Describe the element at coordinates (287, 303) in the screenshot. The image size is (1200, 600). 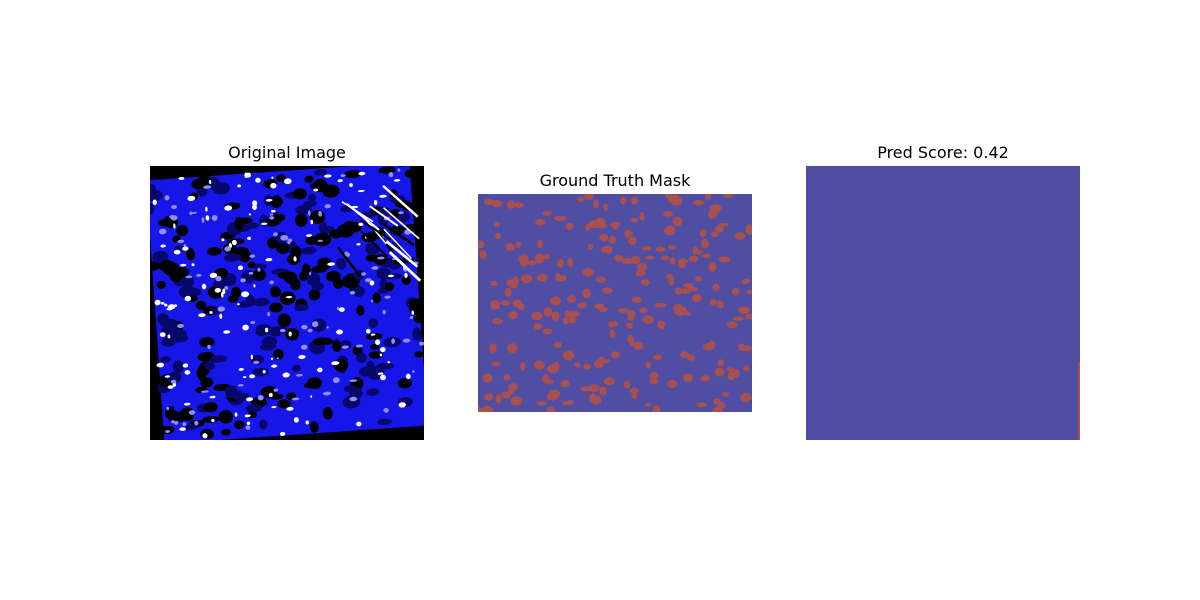
I see `original-image-canvas` at that location.